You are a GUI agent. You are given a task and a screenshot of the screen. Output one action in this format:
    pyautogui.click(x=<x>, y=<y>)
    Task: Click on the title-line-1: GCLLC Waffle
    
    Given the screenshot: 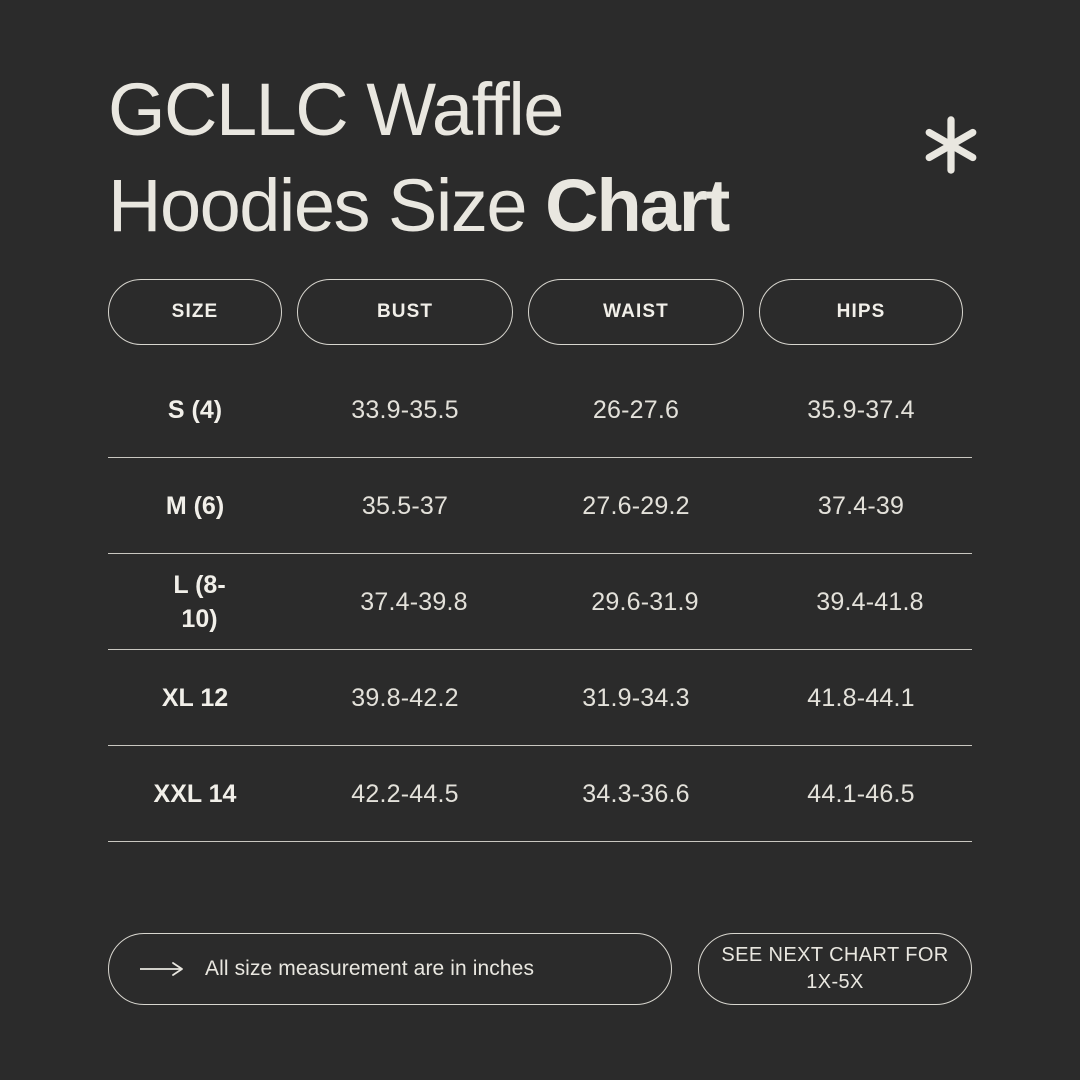 What is the action you would take?
    pyautogui.click(x=336, y=109)
    